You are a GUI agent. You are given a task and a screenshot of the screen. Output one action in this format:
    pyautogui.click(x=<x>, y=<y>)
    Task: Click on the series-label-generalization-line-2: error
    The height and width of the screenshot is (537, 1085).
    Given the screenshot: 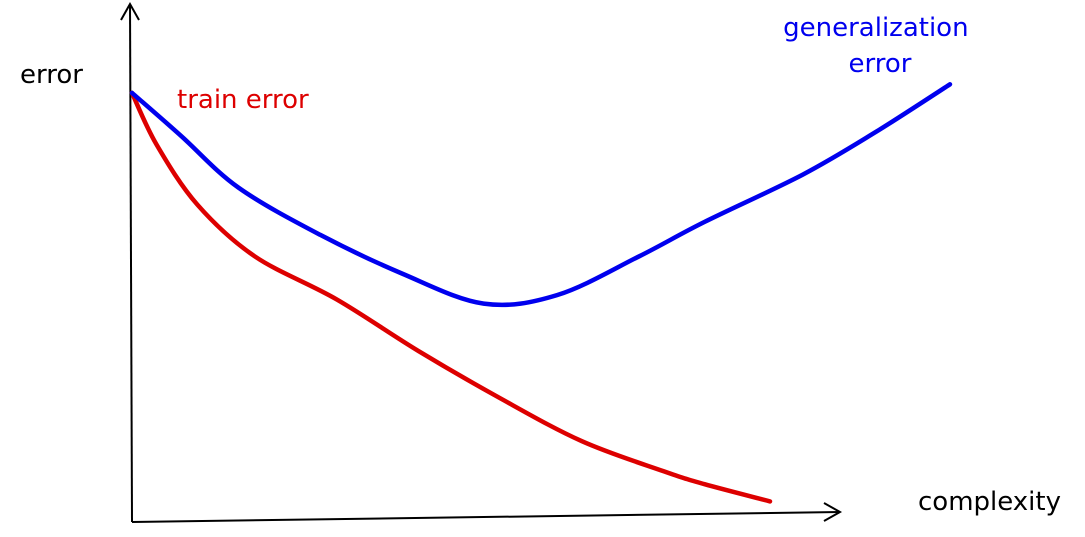 What is the action you would take?
    pyautogui.click(x=880, y=64)
    